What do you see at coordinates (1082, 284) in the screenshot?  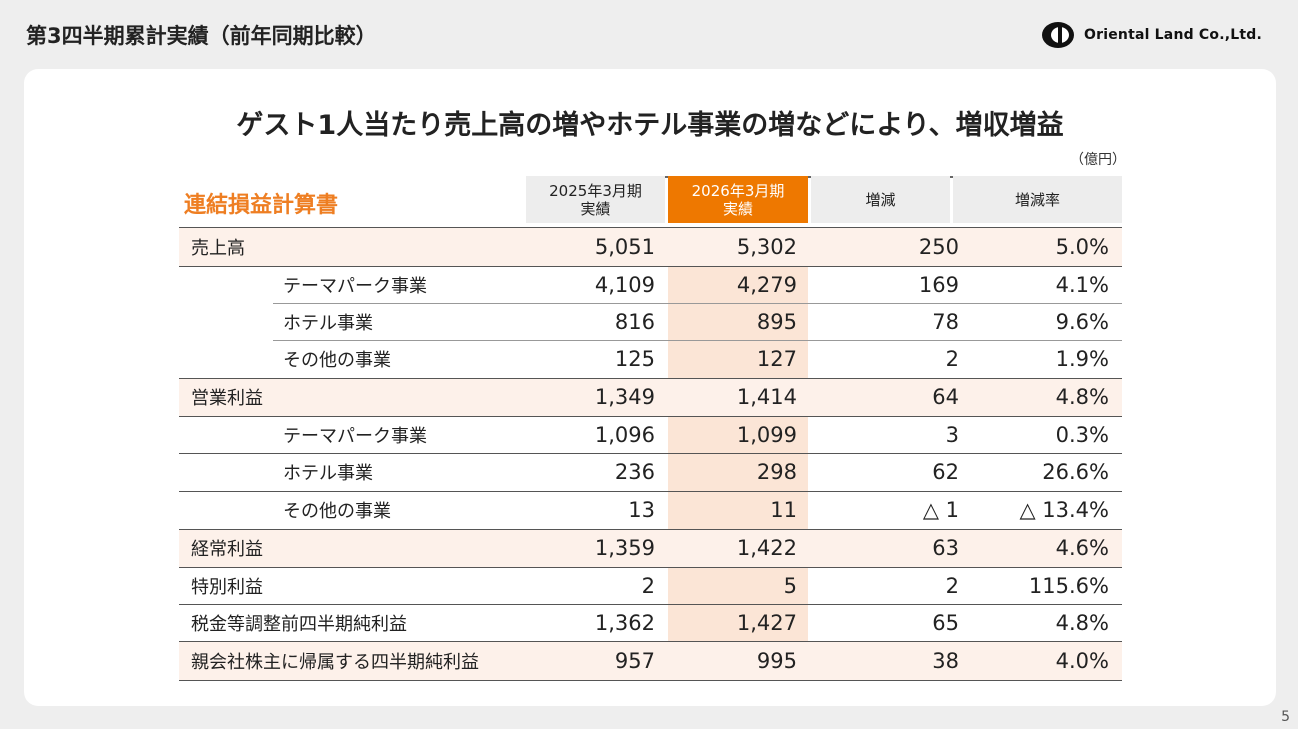 I see `cell-change-rate: 4.1%` at bounding box center [1082, 284].